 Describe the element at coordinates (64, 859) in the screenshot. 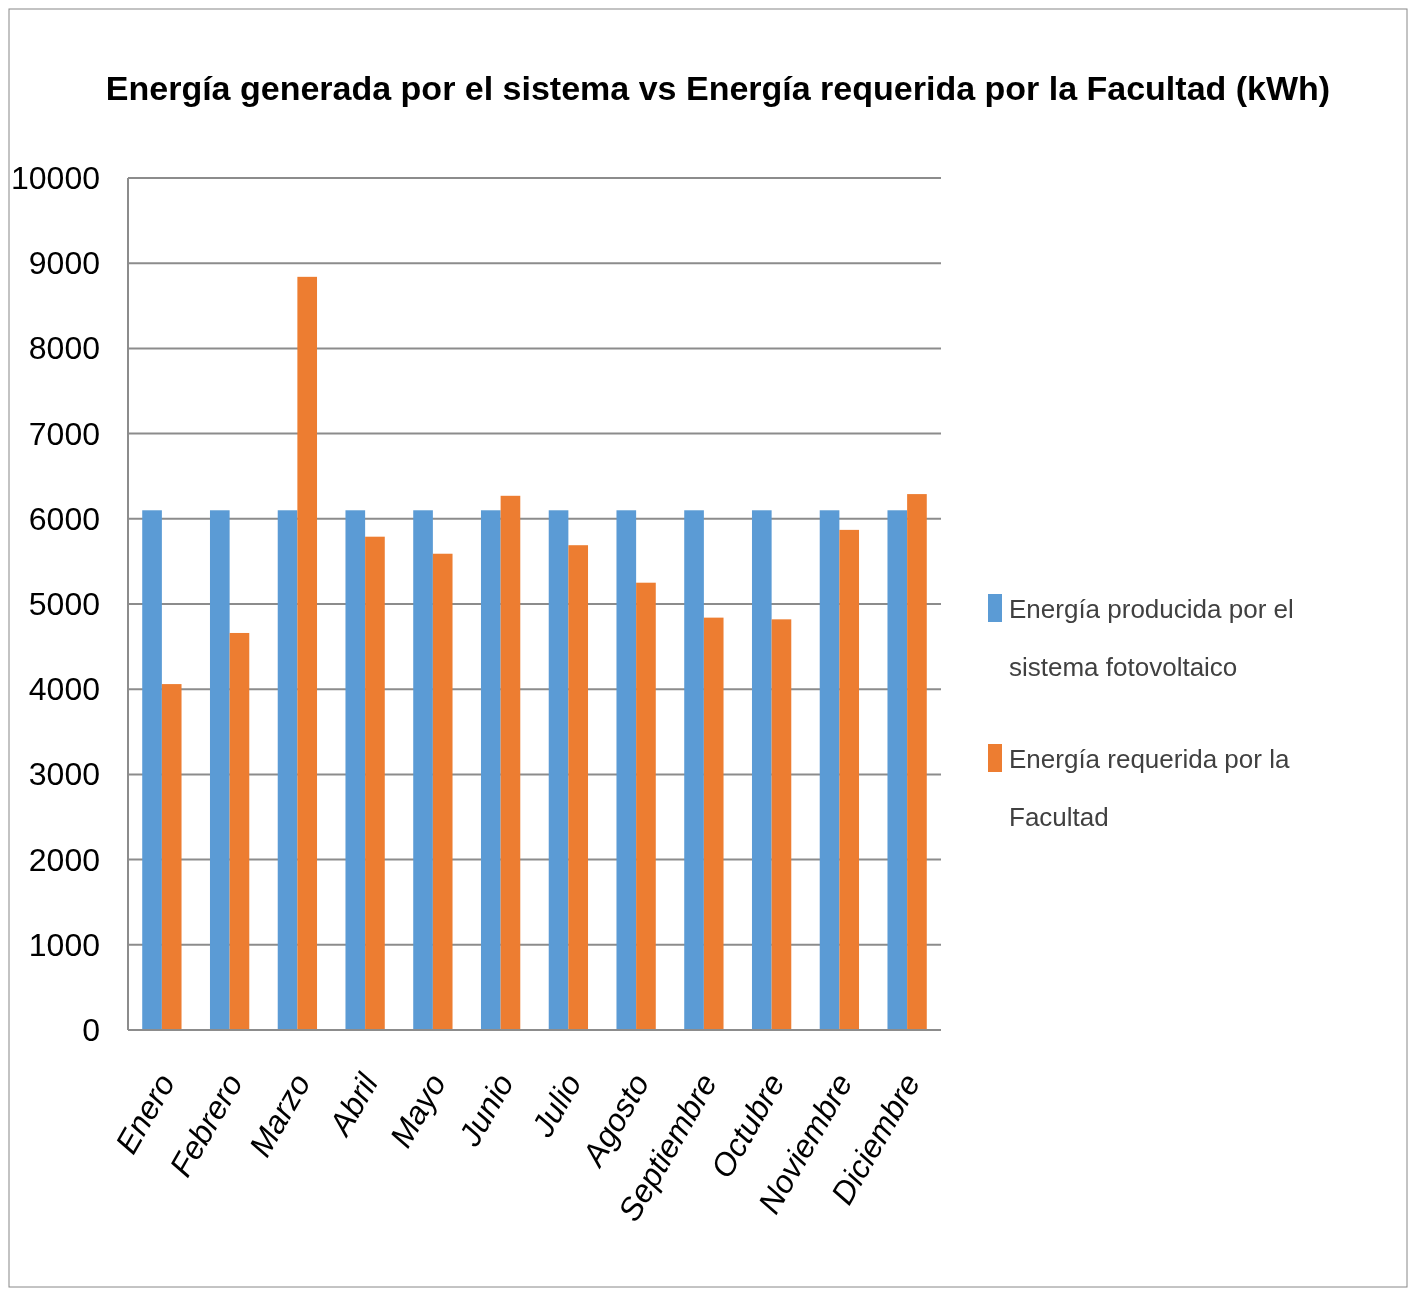

I see `y-tick-label: 2000` at that location.